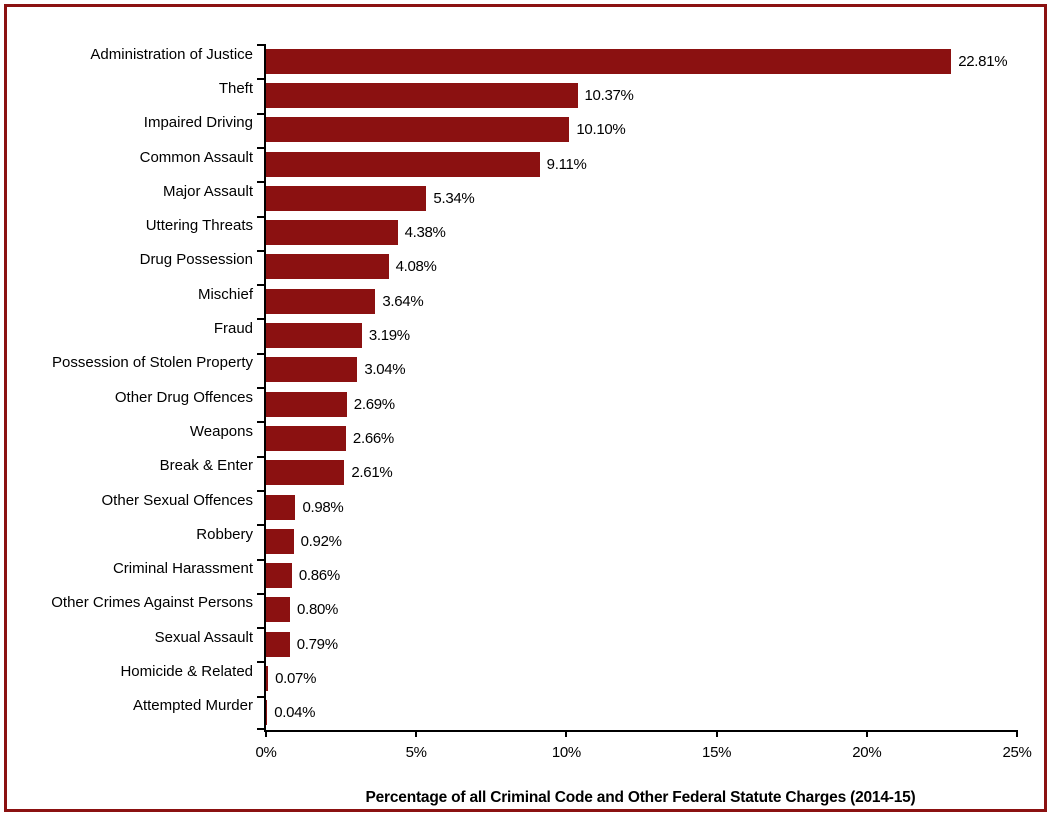 Image resolution: width=1055 pixels, height=824 pixels. What do you see at coordinates (641, 130) in the screenshot?
I see `bar-row: 10.10%` at bounding box center [641, 130].